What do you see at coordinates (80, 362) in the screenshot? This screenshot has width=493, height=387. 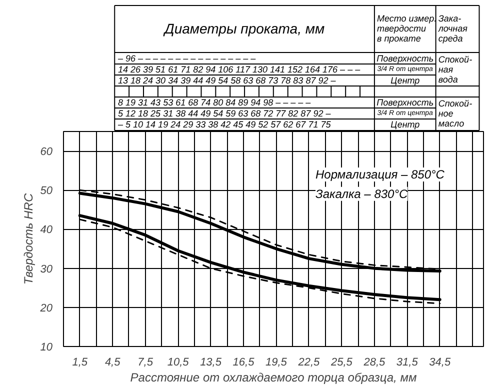 I see `x-tick-label: 1,5` at bounding box center [80, 362].